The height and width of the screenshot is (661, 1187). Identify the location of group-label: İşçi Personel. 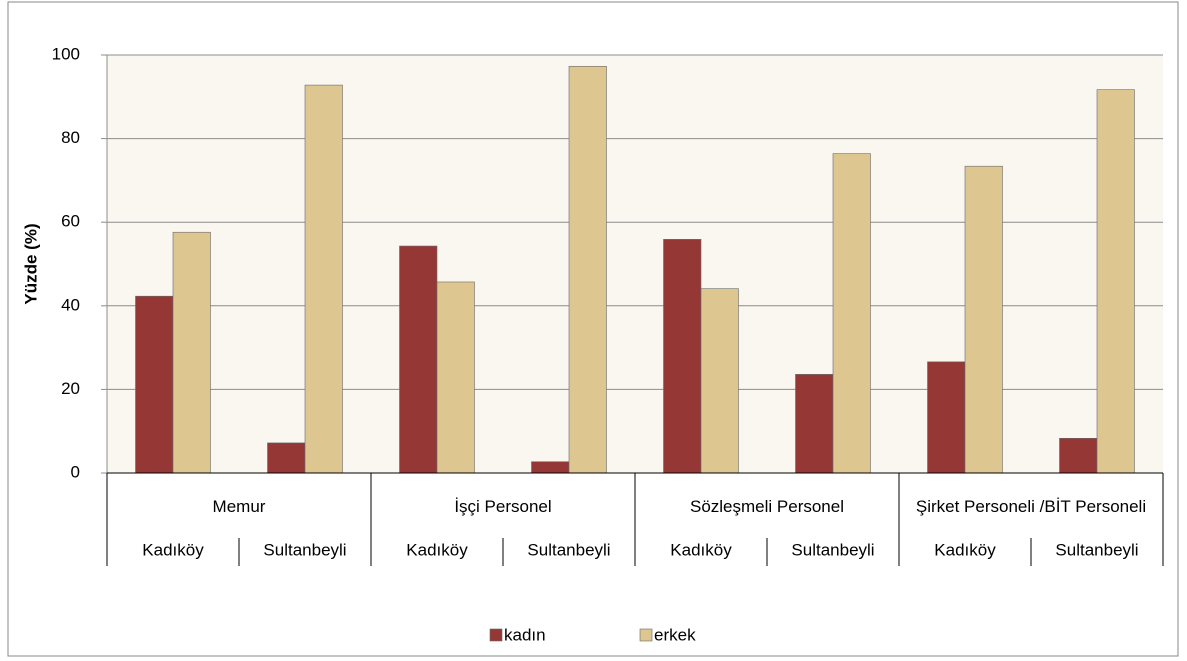
(503, 506).